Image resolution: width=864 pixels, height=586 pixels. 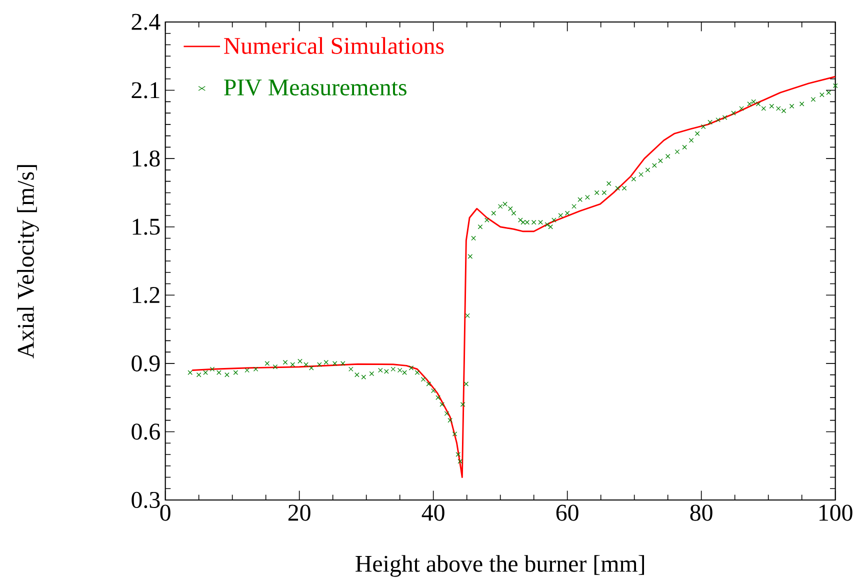 I want to click on x-tick-label: 40, so click(x=433, y=512).